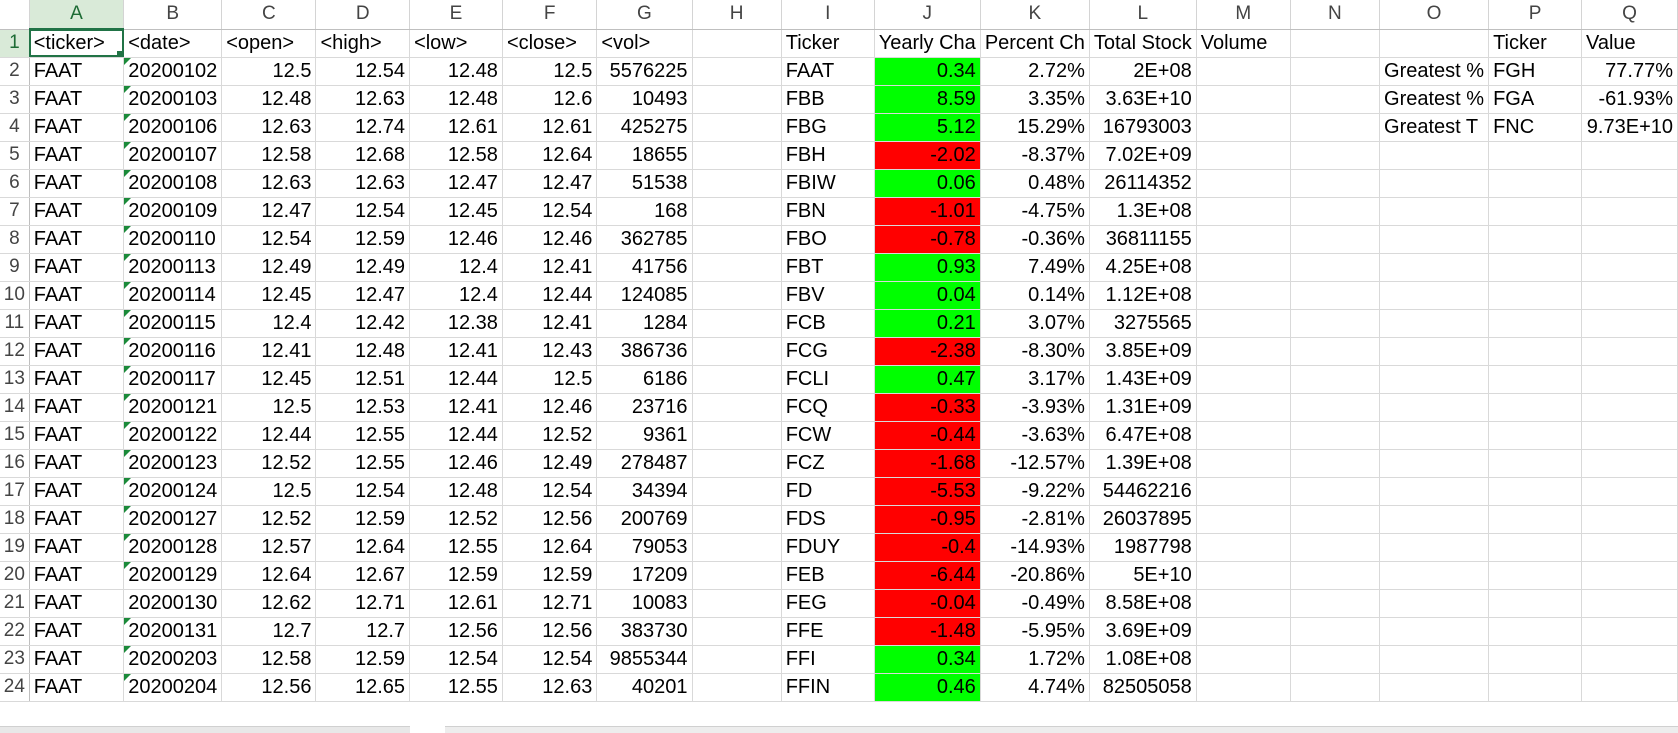  Describe the element at coordinates (1535, 351) in the screenshot. I see `cell-p12` at that location.